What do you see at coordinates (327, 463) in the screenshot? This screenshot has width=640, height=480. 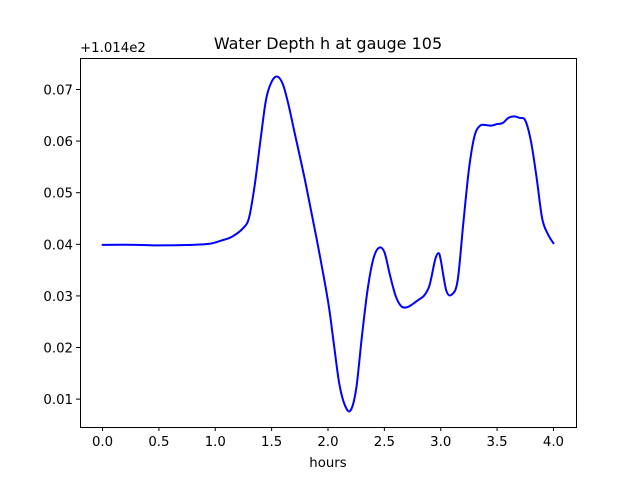 I see `x-axis-label: hours` at bounding box center [327, 463].